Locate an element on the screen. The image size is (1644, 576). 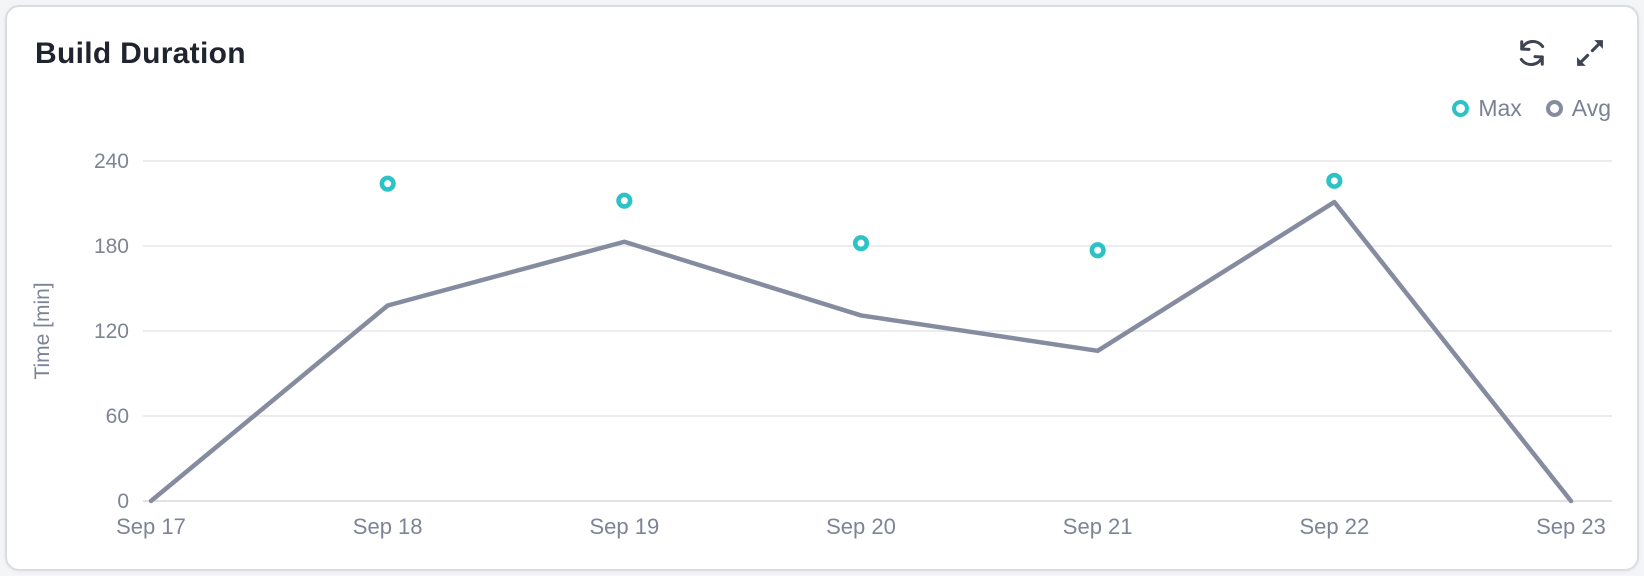
y-tick-label: 240 is located at coordinates (111, 161).